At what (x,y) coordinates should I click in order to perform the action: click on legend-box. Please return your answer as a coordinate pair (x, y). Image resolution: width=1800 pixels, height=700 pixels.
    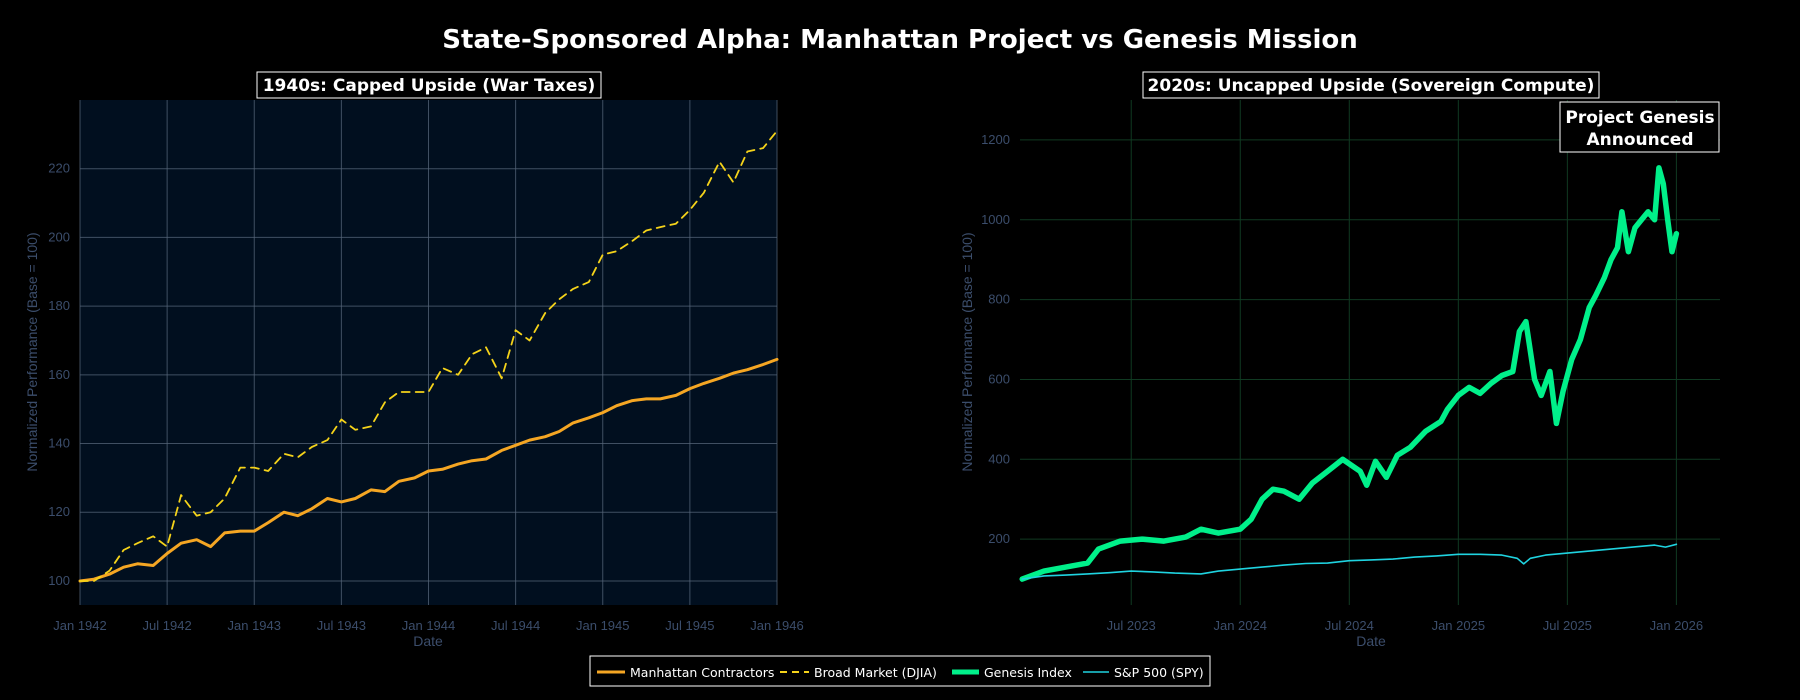
    Looking at the image, I should click on (900, 671).